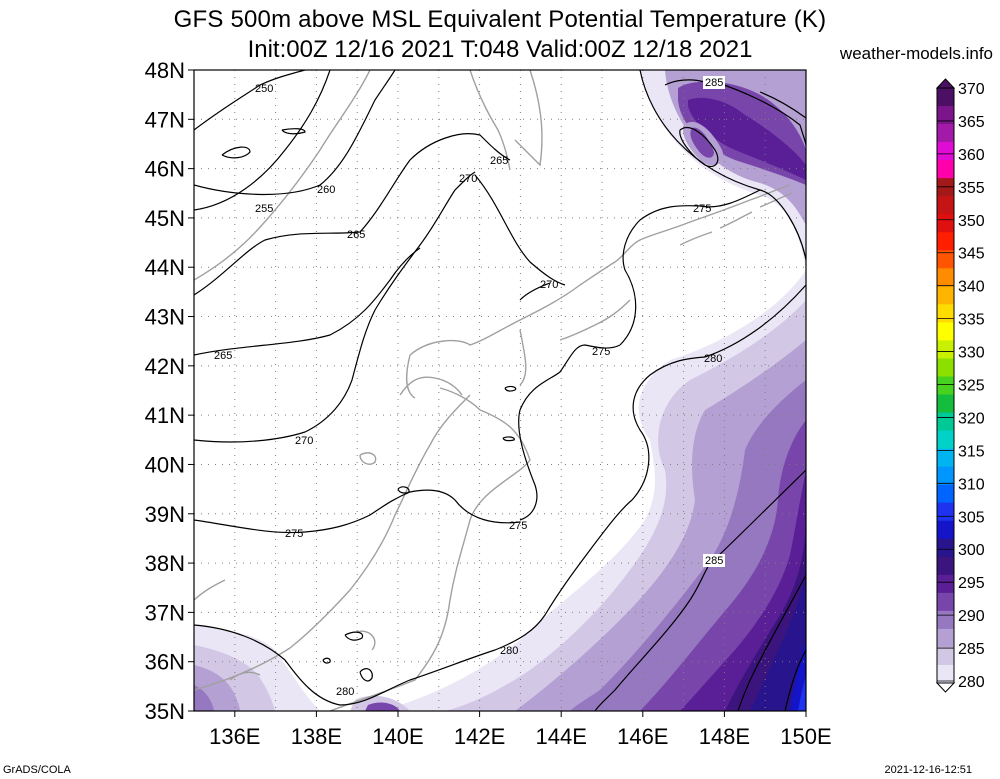 The height and width of the screenshot is (779, 1000). I want to click on contour-285-c, so click(699, 147).